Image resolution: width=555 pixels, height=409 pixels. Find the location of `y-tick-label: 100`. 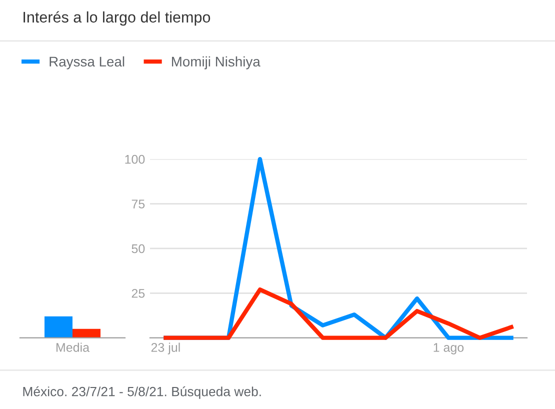

y-tick-label: 100 is located at coordinates (135, 159).